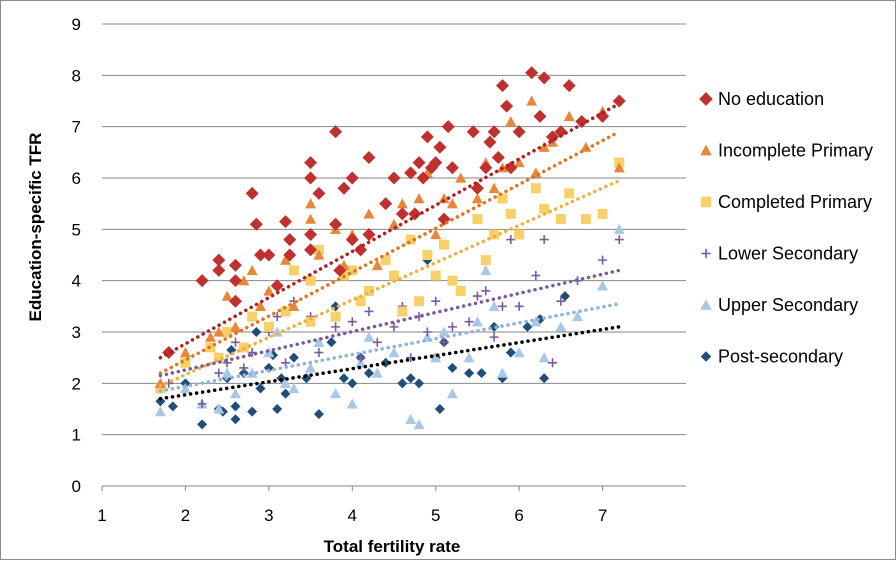  What do you see at coordinates (76, 281) in the screenshot?
I see `y-tick-4: 4` at bounding box center [76, 281].